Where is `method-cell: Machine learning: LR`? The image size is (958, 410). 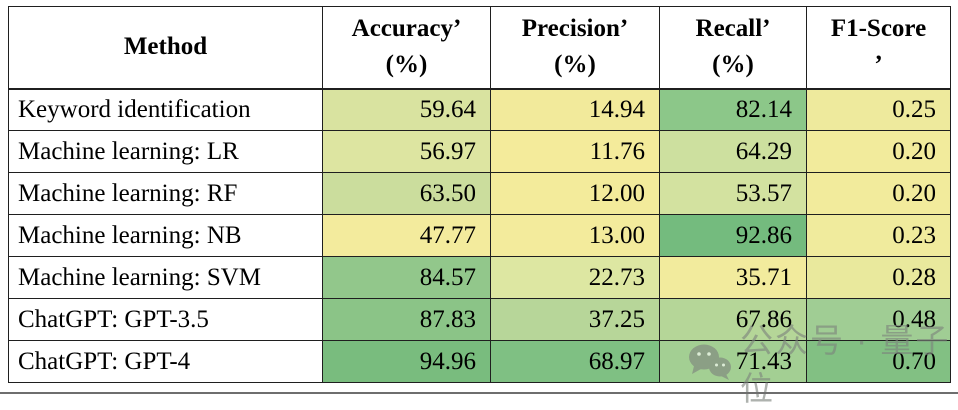 method-cell: Machine learning: LR is located at coordinates (165, 151).